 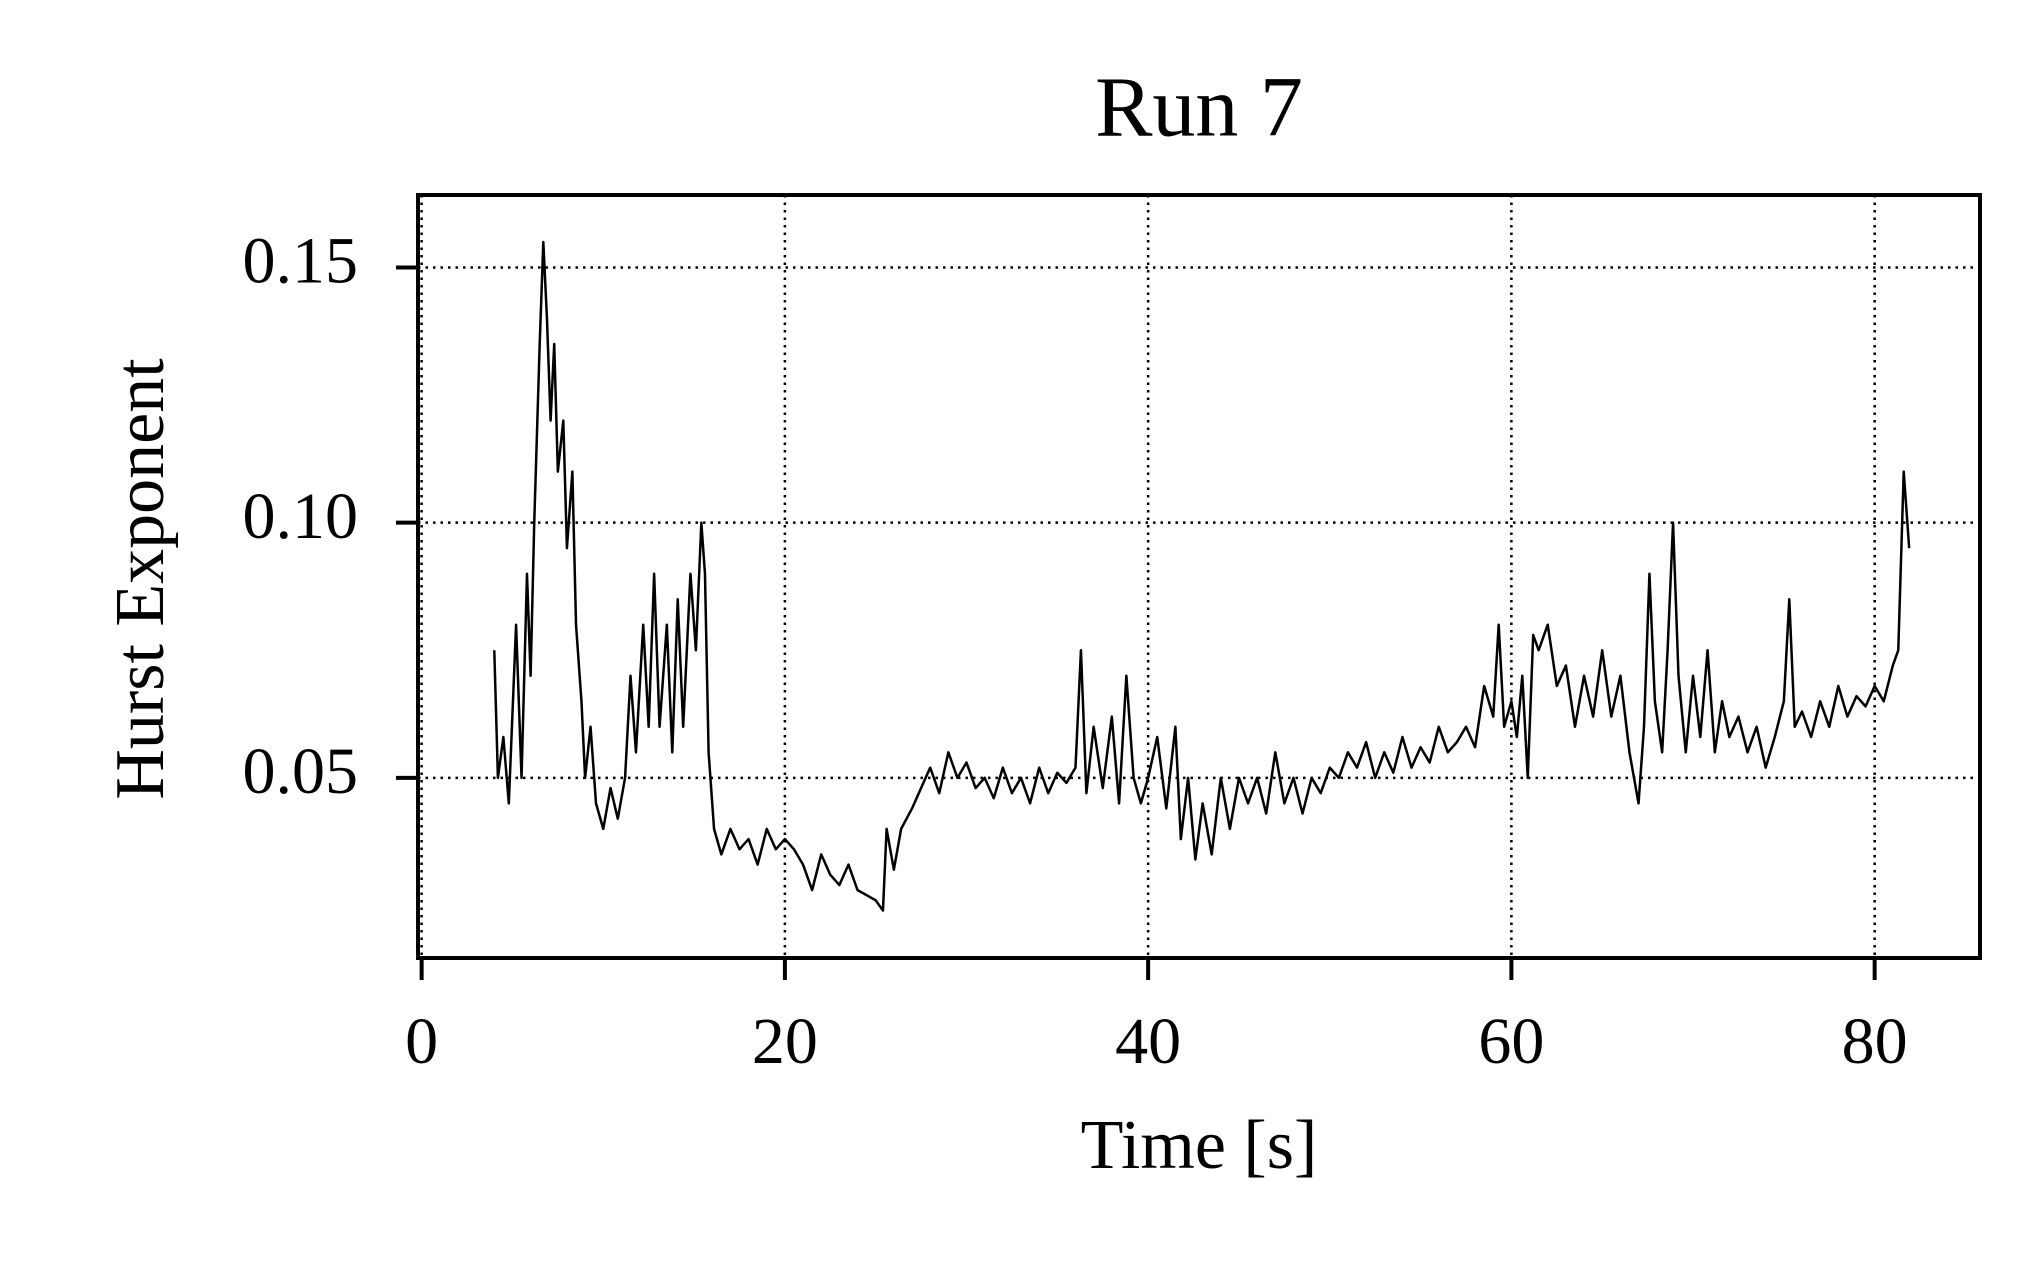 What do you see at coordinates (140, 579) in the screenshot?
I see `y-axis-label: Hurst Exponent` at bounding box center [140, 579].